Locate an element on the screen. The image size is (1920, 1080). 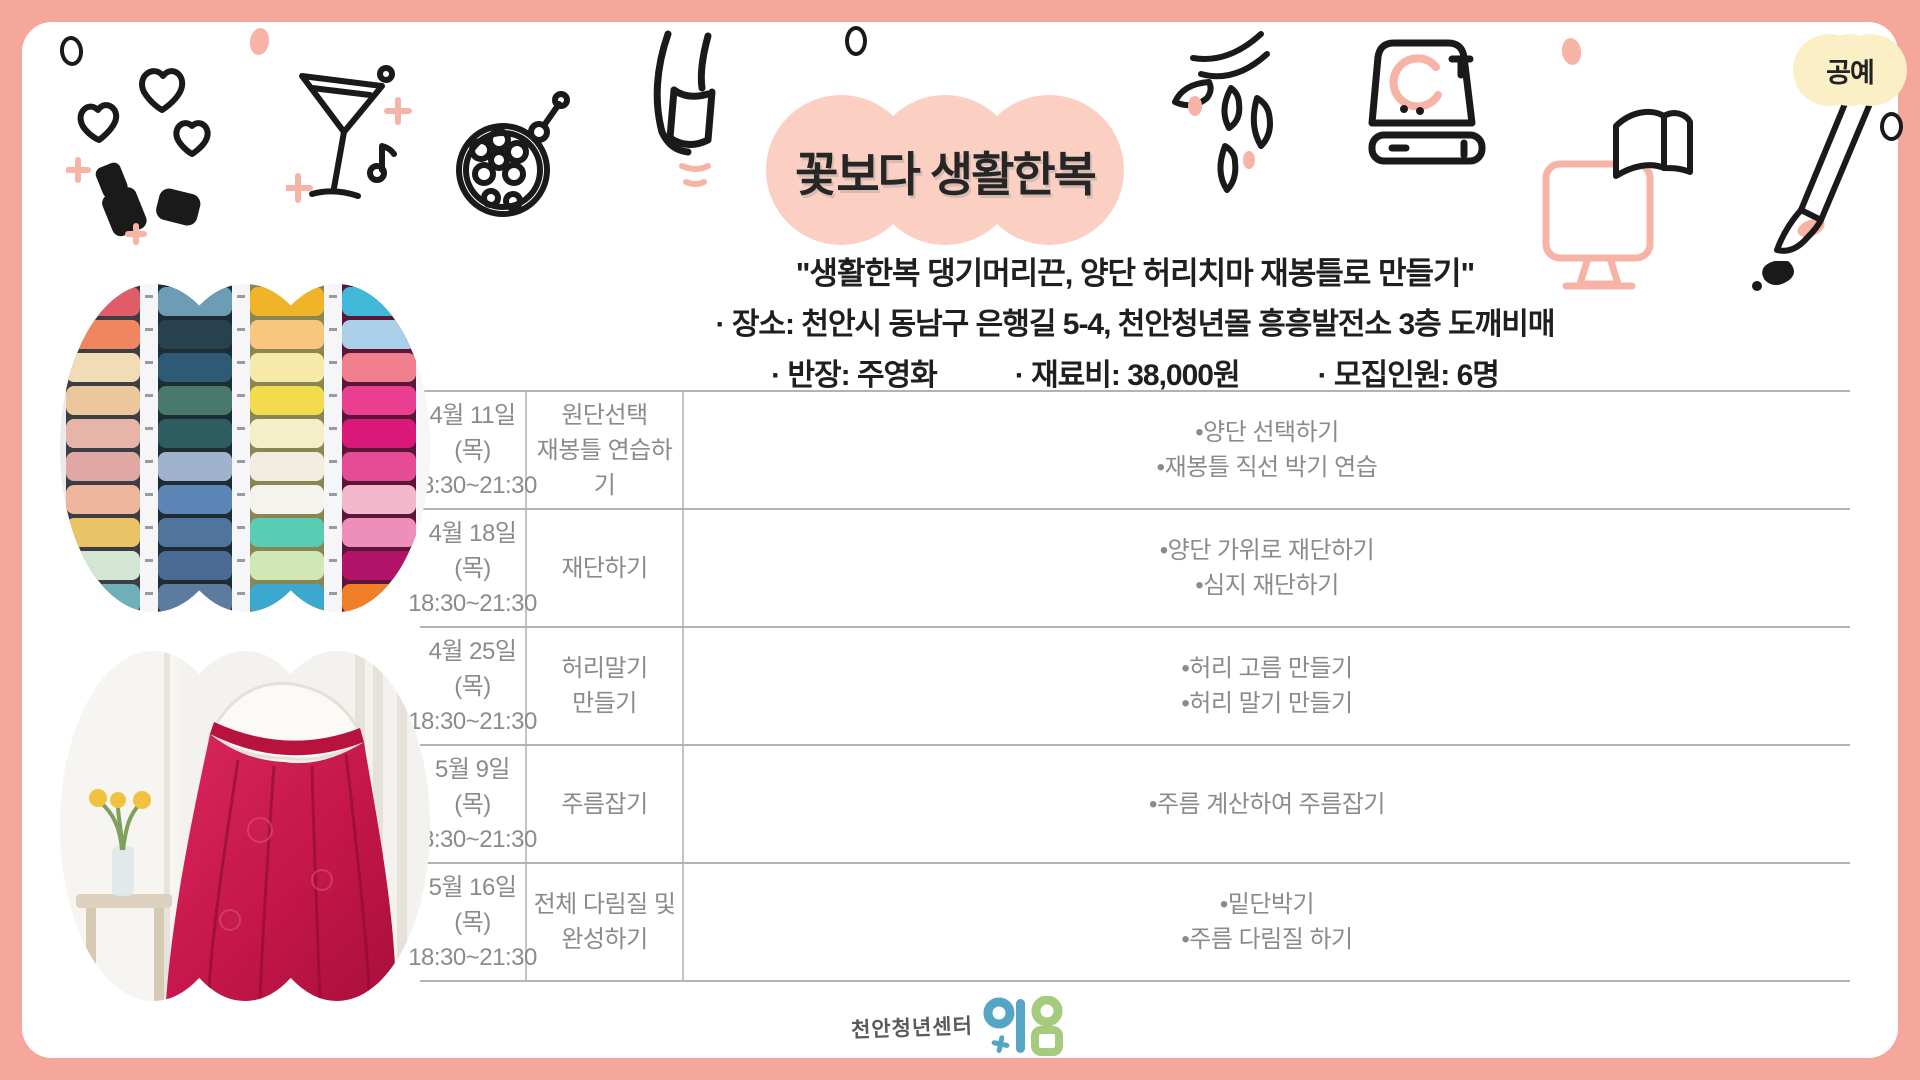
activity-line: 주름잡기 is located at coordinates (604, 804).